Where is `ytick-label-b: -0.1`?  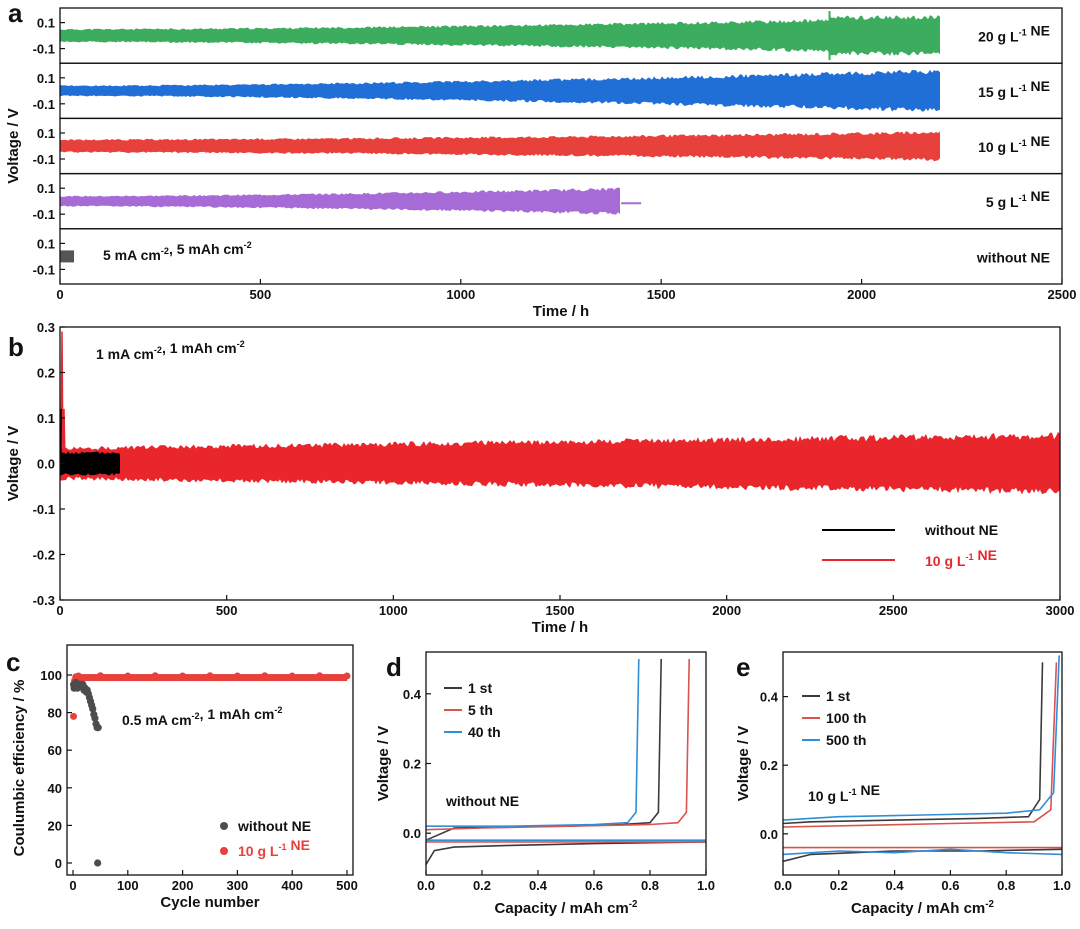
ytick-label-b: -0.1 is located at coordinates (44, 509).